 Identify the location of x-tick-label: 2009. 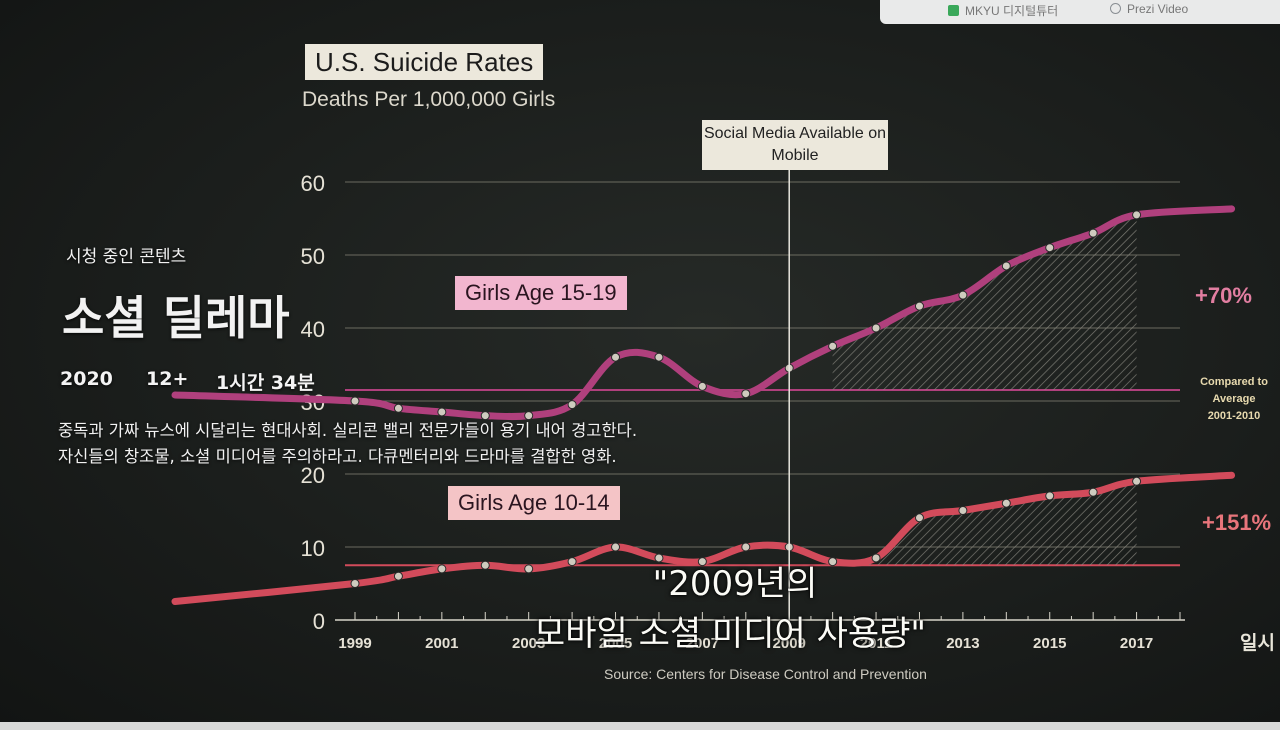
(789, 643).